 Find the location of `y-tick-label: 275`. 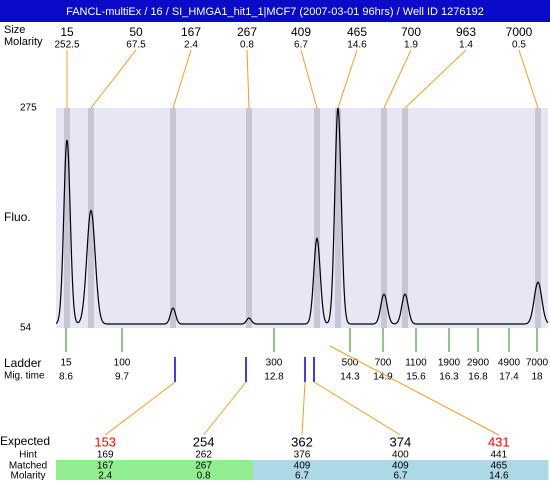

y-tick-label: 275 is located at coordinates (28, 108).